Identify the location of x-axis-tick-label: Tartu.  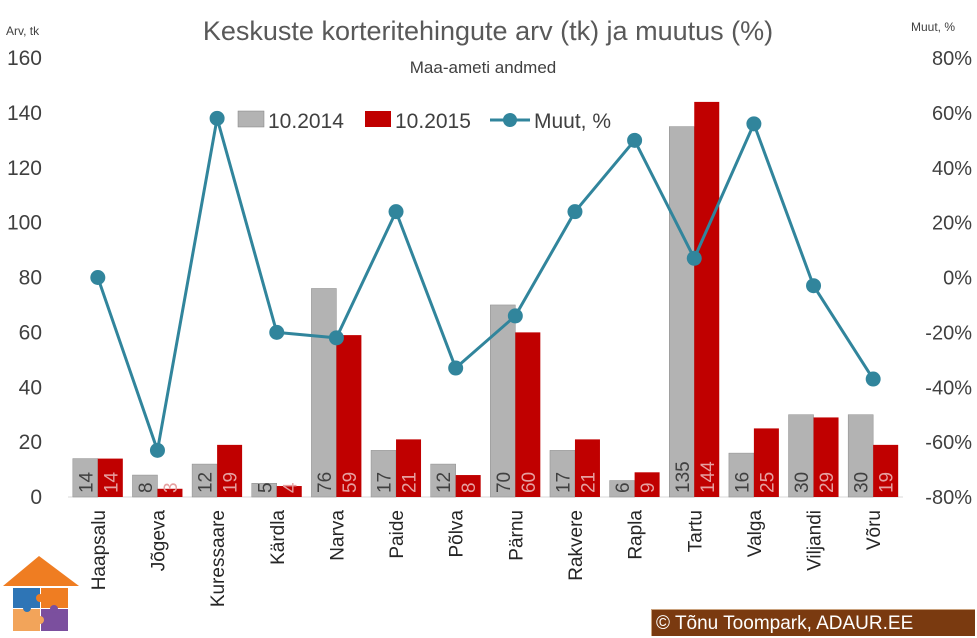
(695, 531).